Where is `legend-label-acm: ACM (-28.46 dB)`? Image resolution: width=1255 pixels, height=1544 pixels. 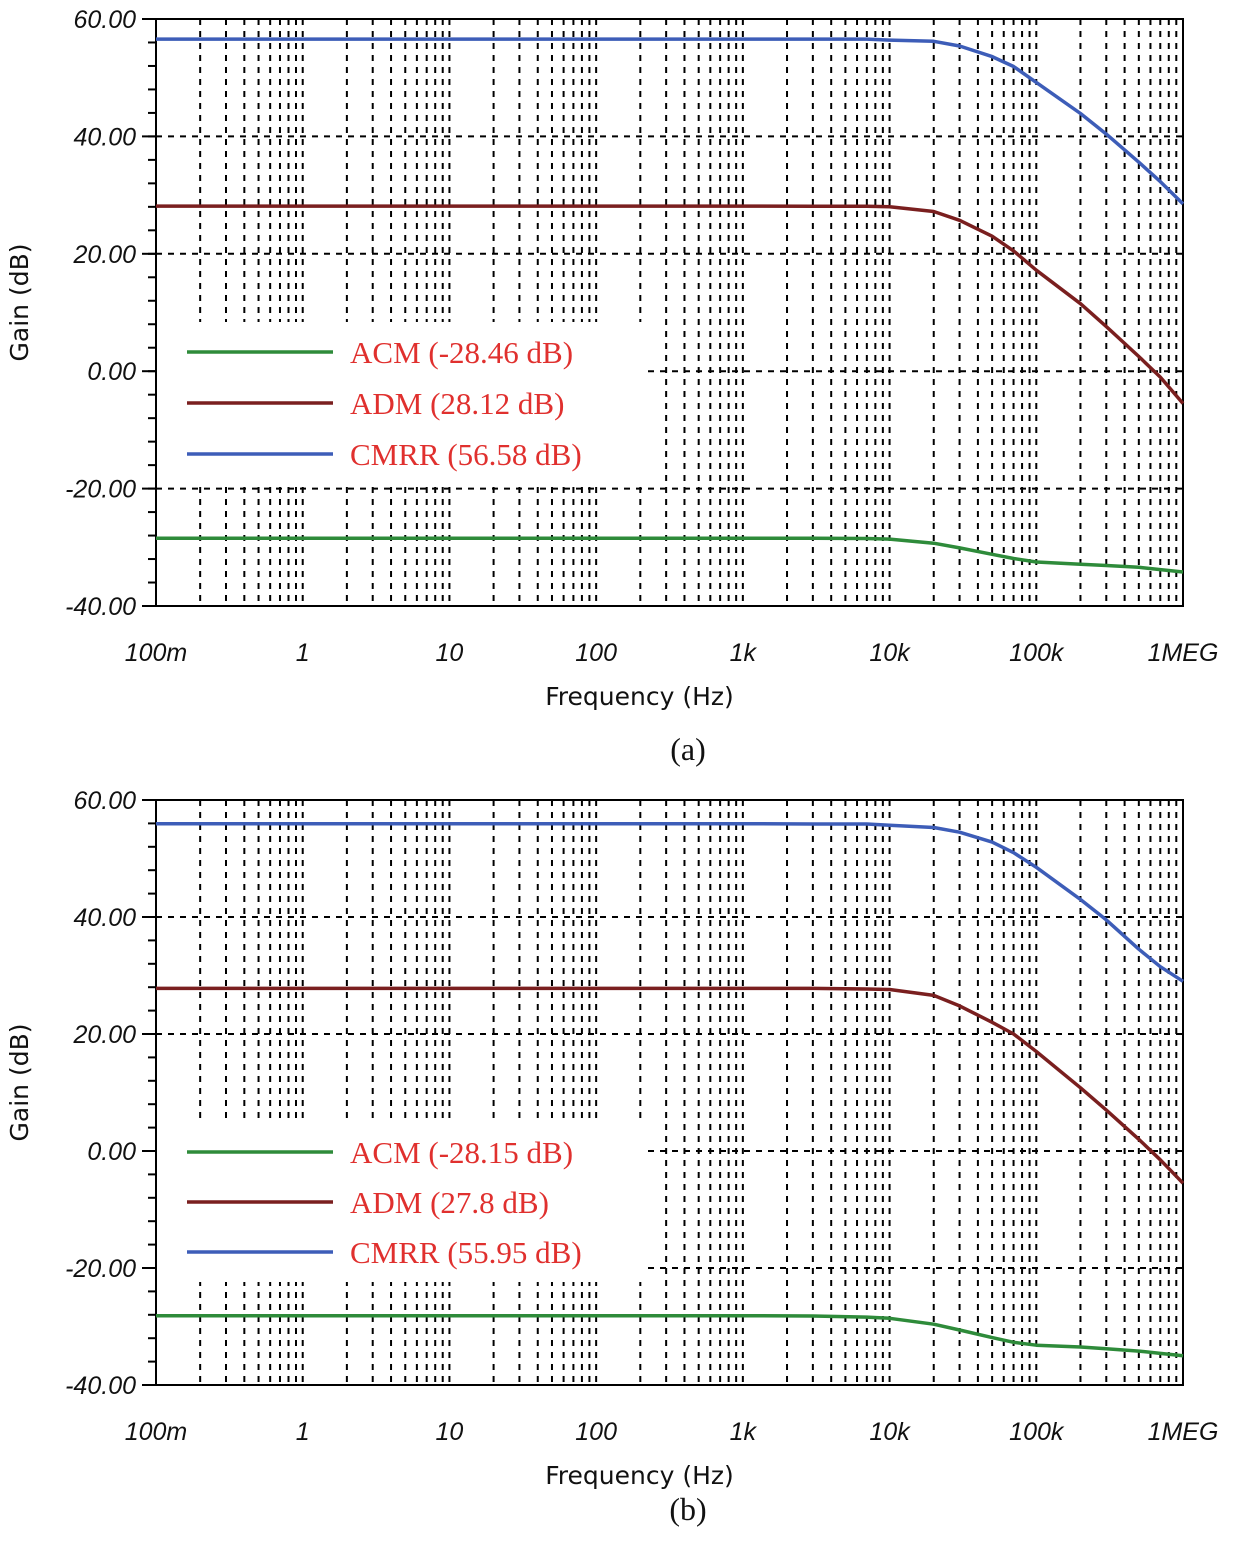
legend-label-acm: ACM (-28.46 dB) is located at coordinates (461, 352).